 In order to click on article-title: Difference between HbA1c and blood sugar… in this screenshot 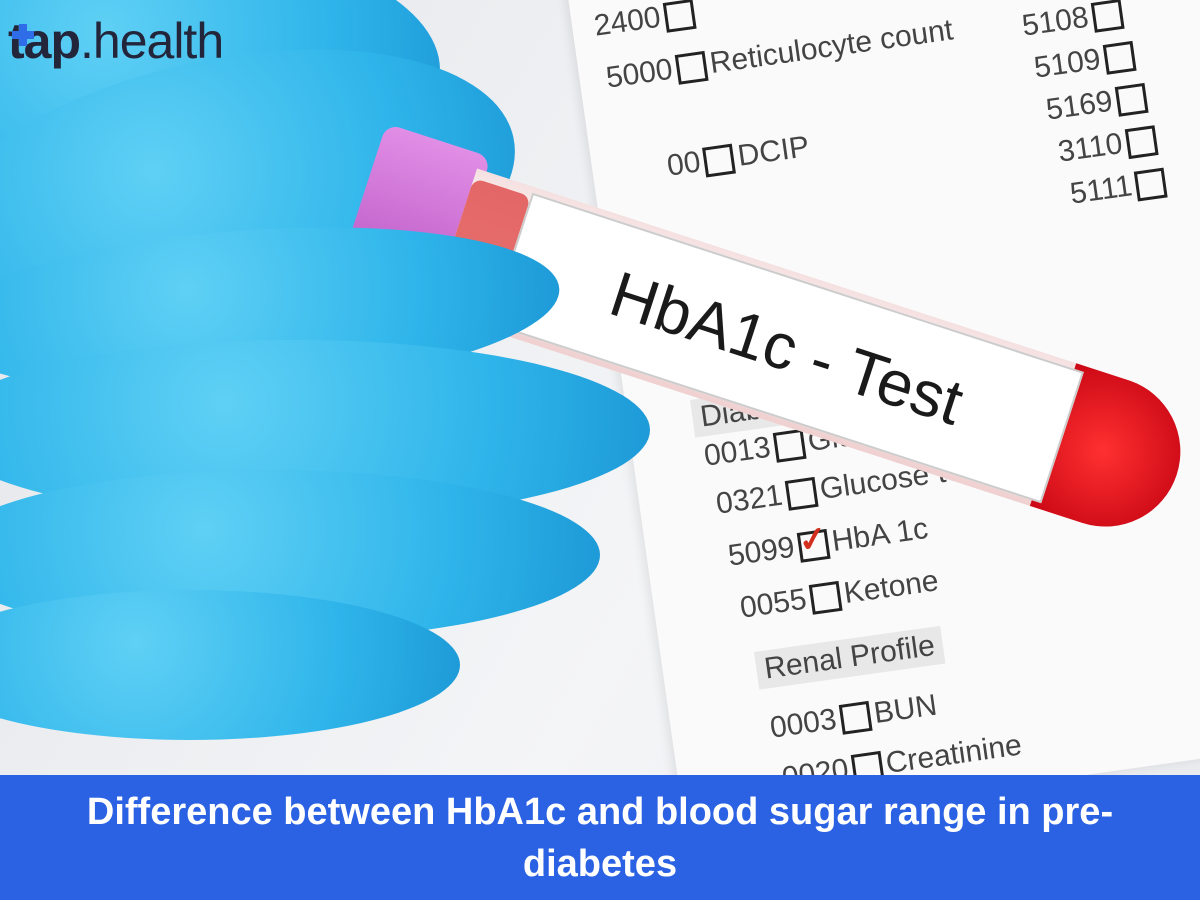, I will do `click(600, 837)`.